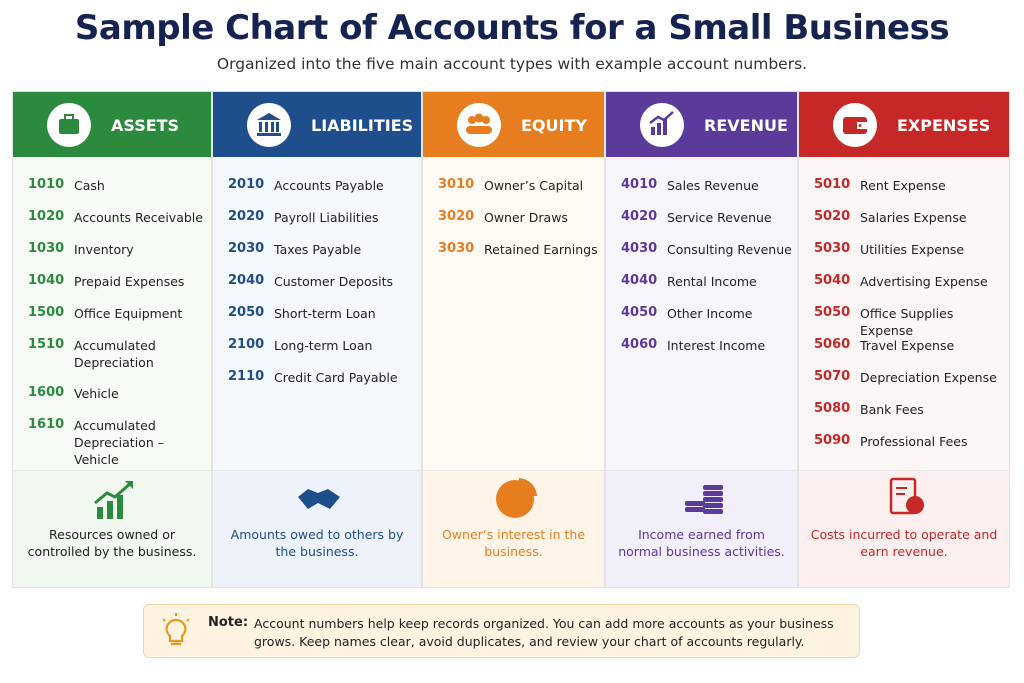 This screenshot has height=683, width=1024. Describe the element at coordinates (115, 354) in the screenshot. I see `account-name: Accumulated Depreciation` at that location.